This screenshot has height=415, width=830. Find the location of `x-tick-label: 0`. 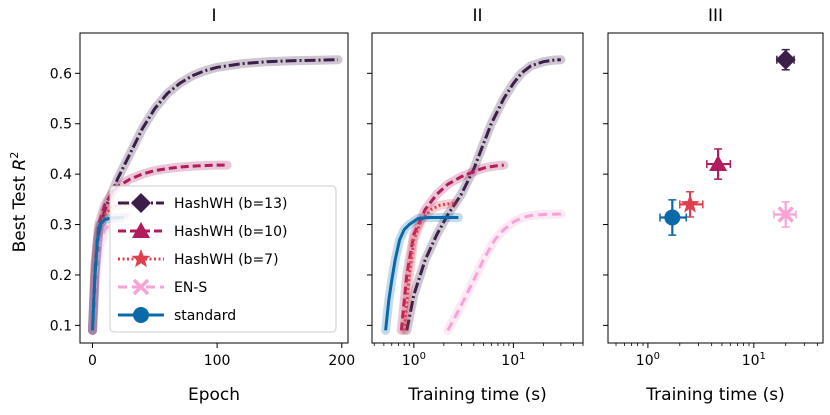

x-tick-label: 0 is located at coordinates (92, 361).